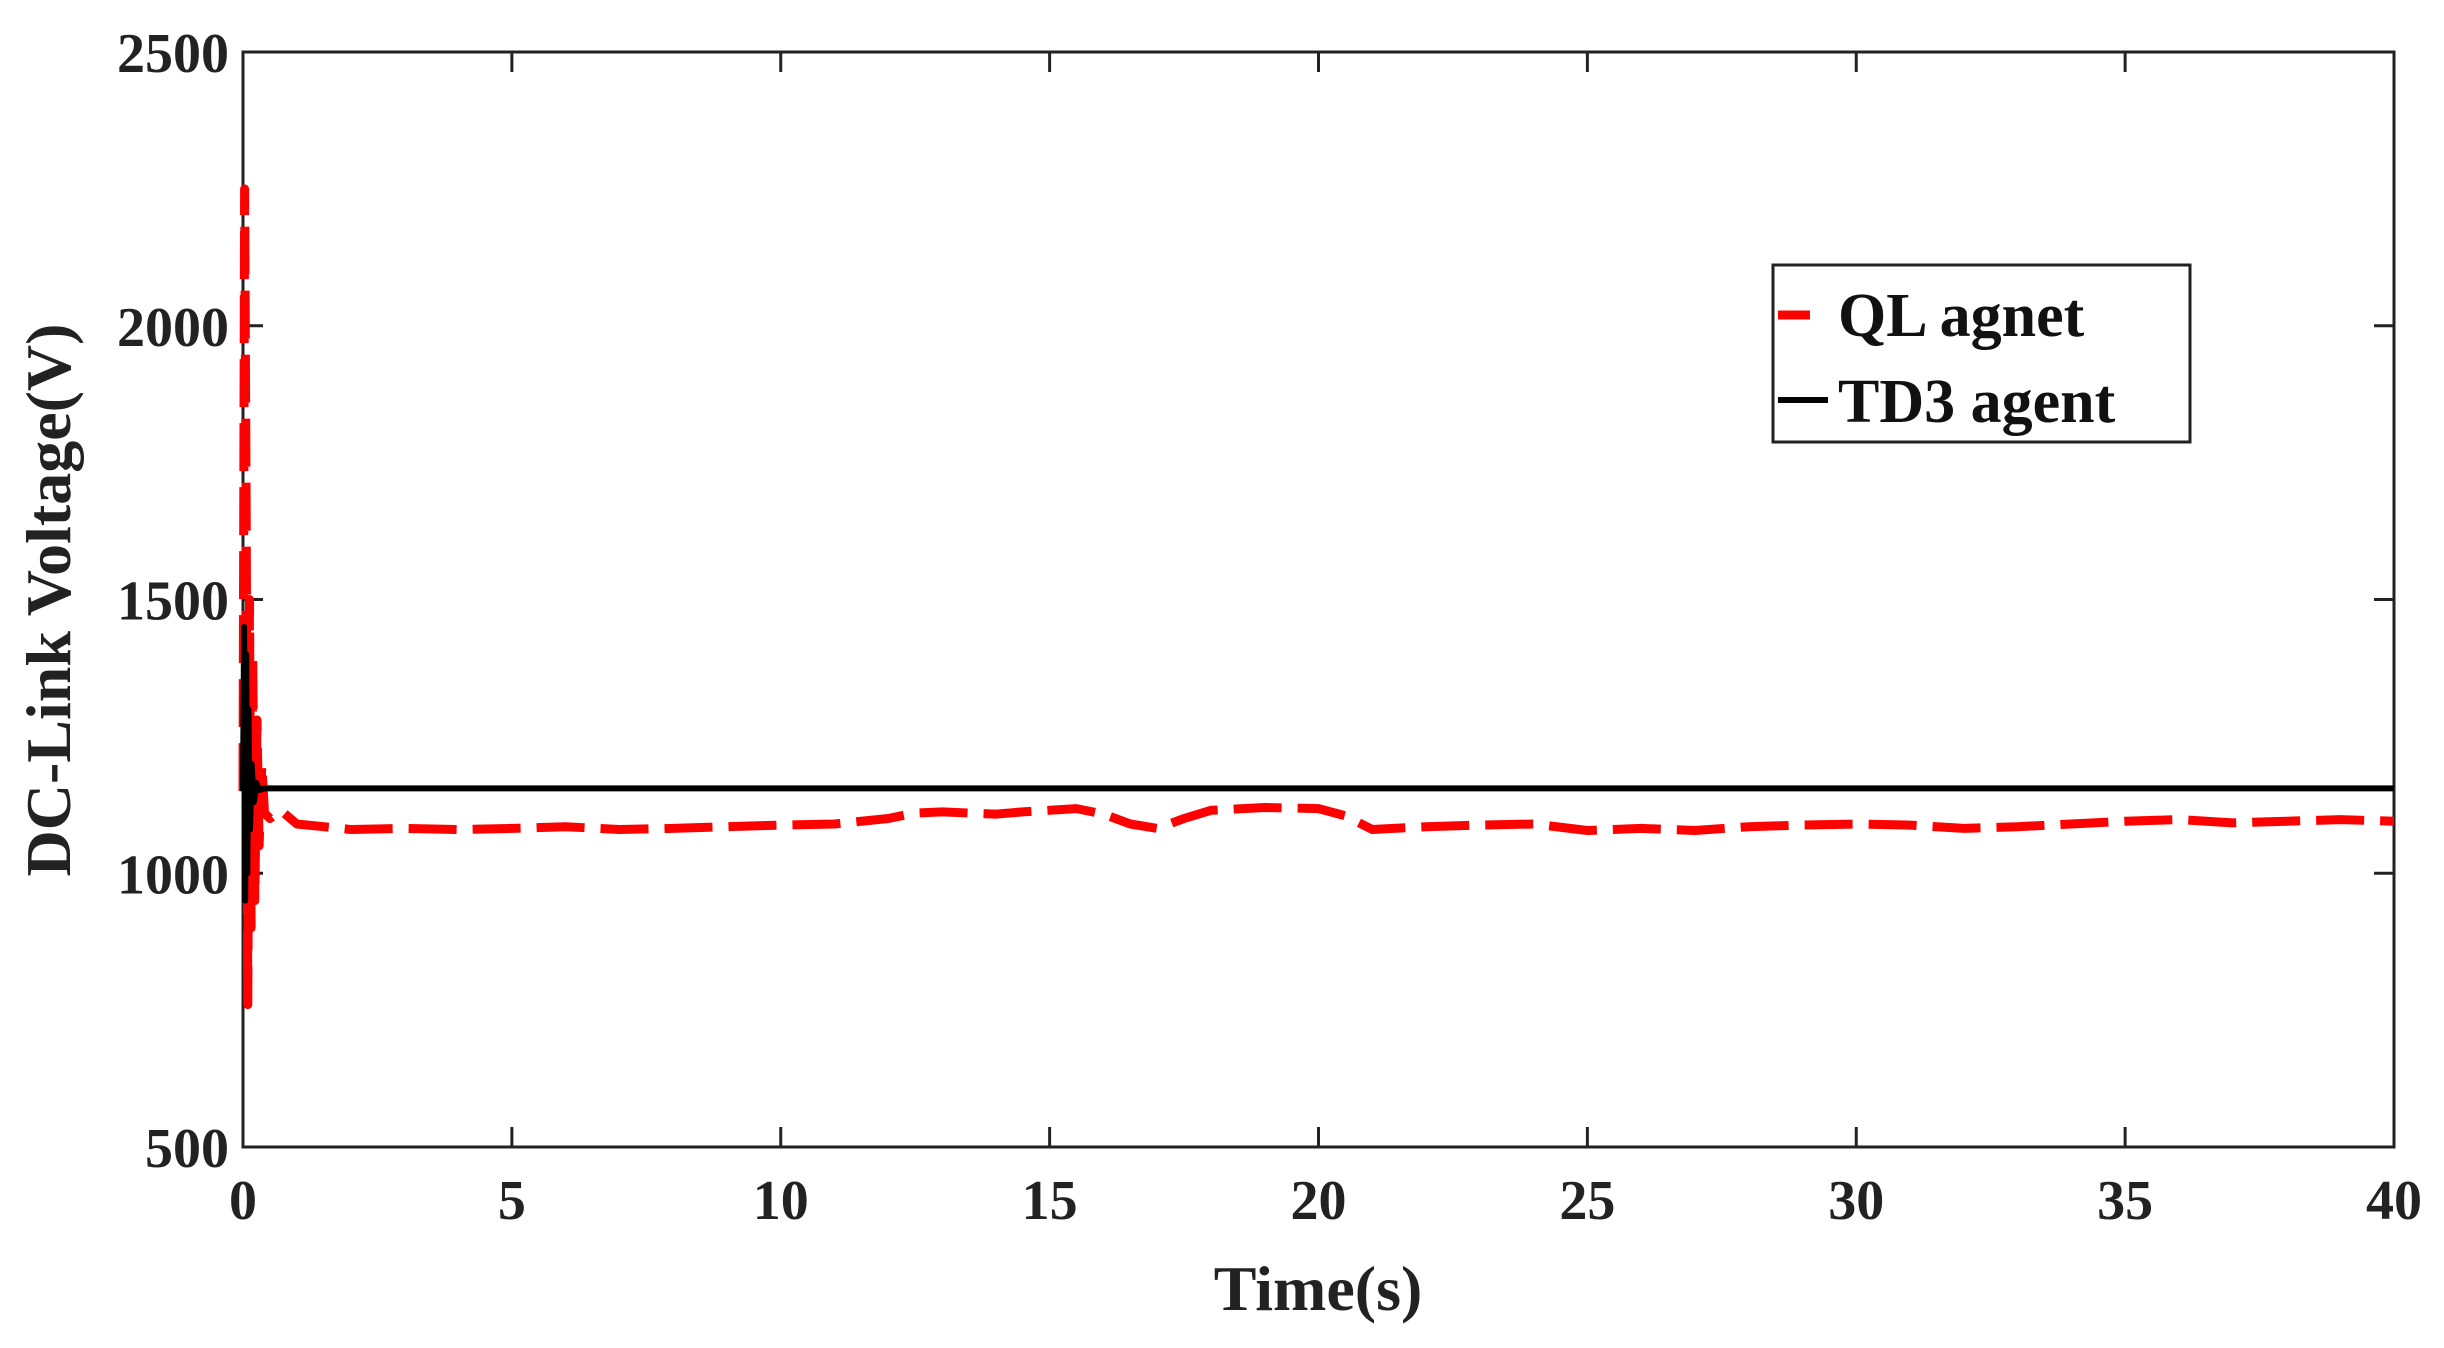 The width and height of the screenshot is (2444, 1348). I want to click on legend-box, so click(1981, 353).